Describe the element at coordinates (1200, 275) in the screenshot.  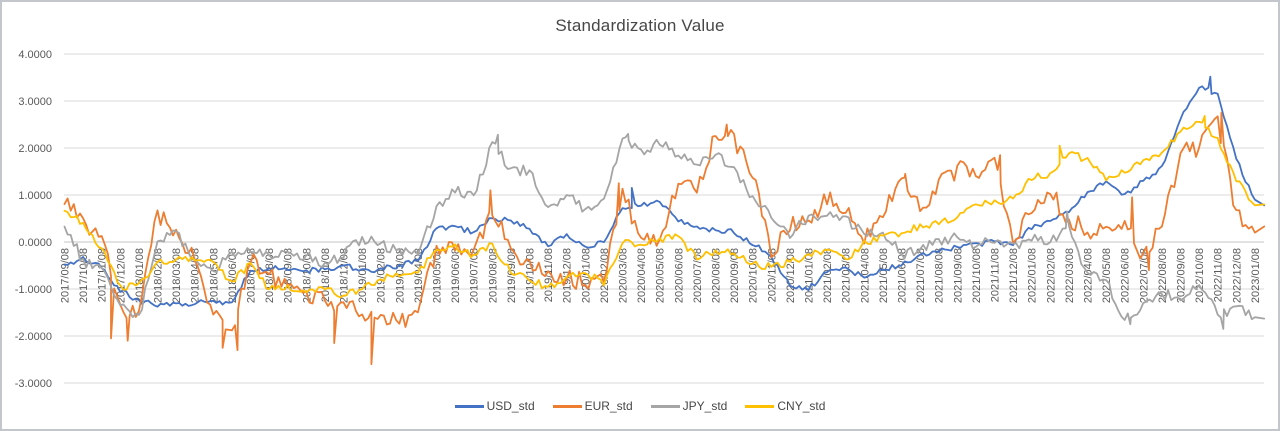
I see `x-tick-label: 2022/10/08` at that location.